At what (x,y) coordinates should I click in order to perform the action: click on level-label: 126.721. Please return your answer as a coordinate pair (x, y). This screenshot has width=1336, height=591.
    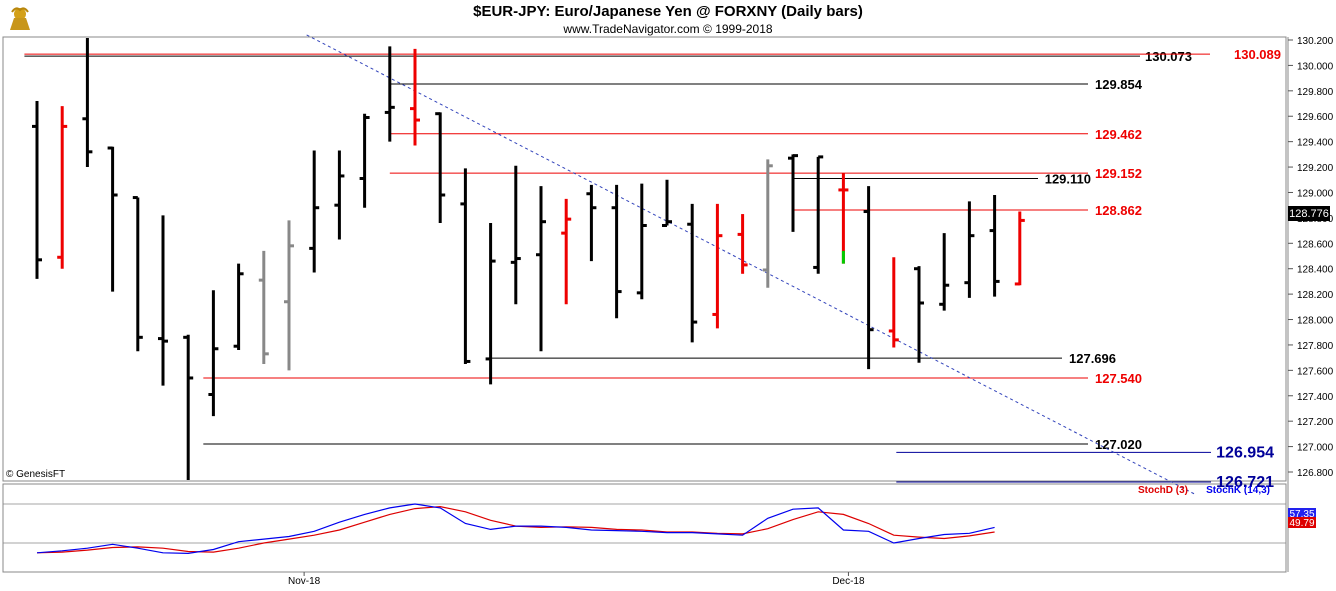
    Looking at the image, I should click on (1245, 482).